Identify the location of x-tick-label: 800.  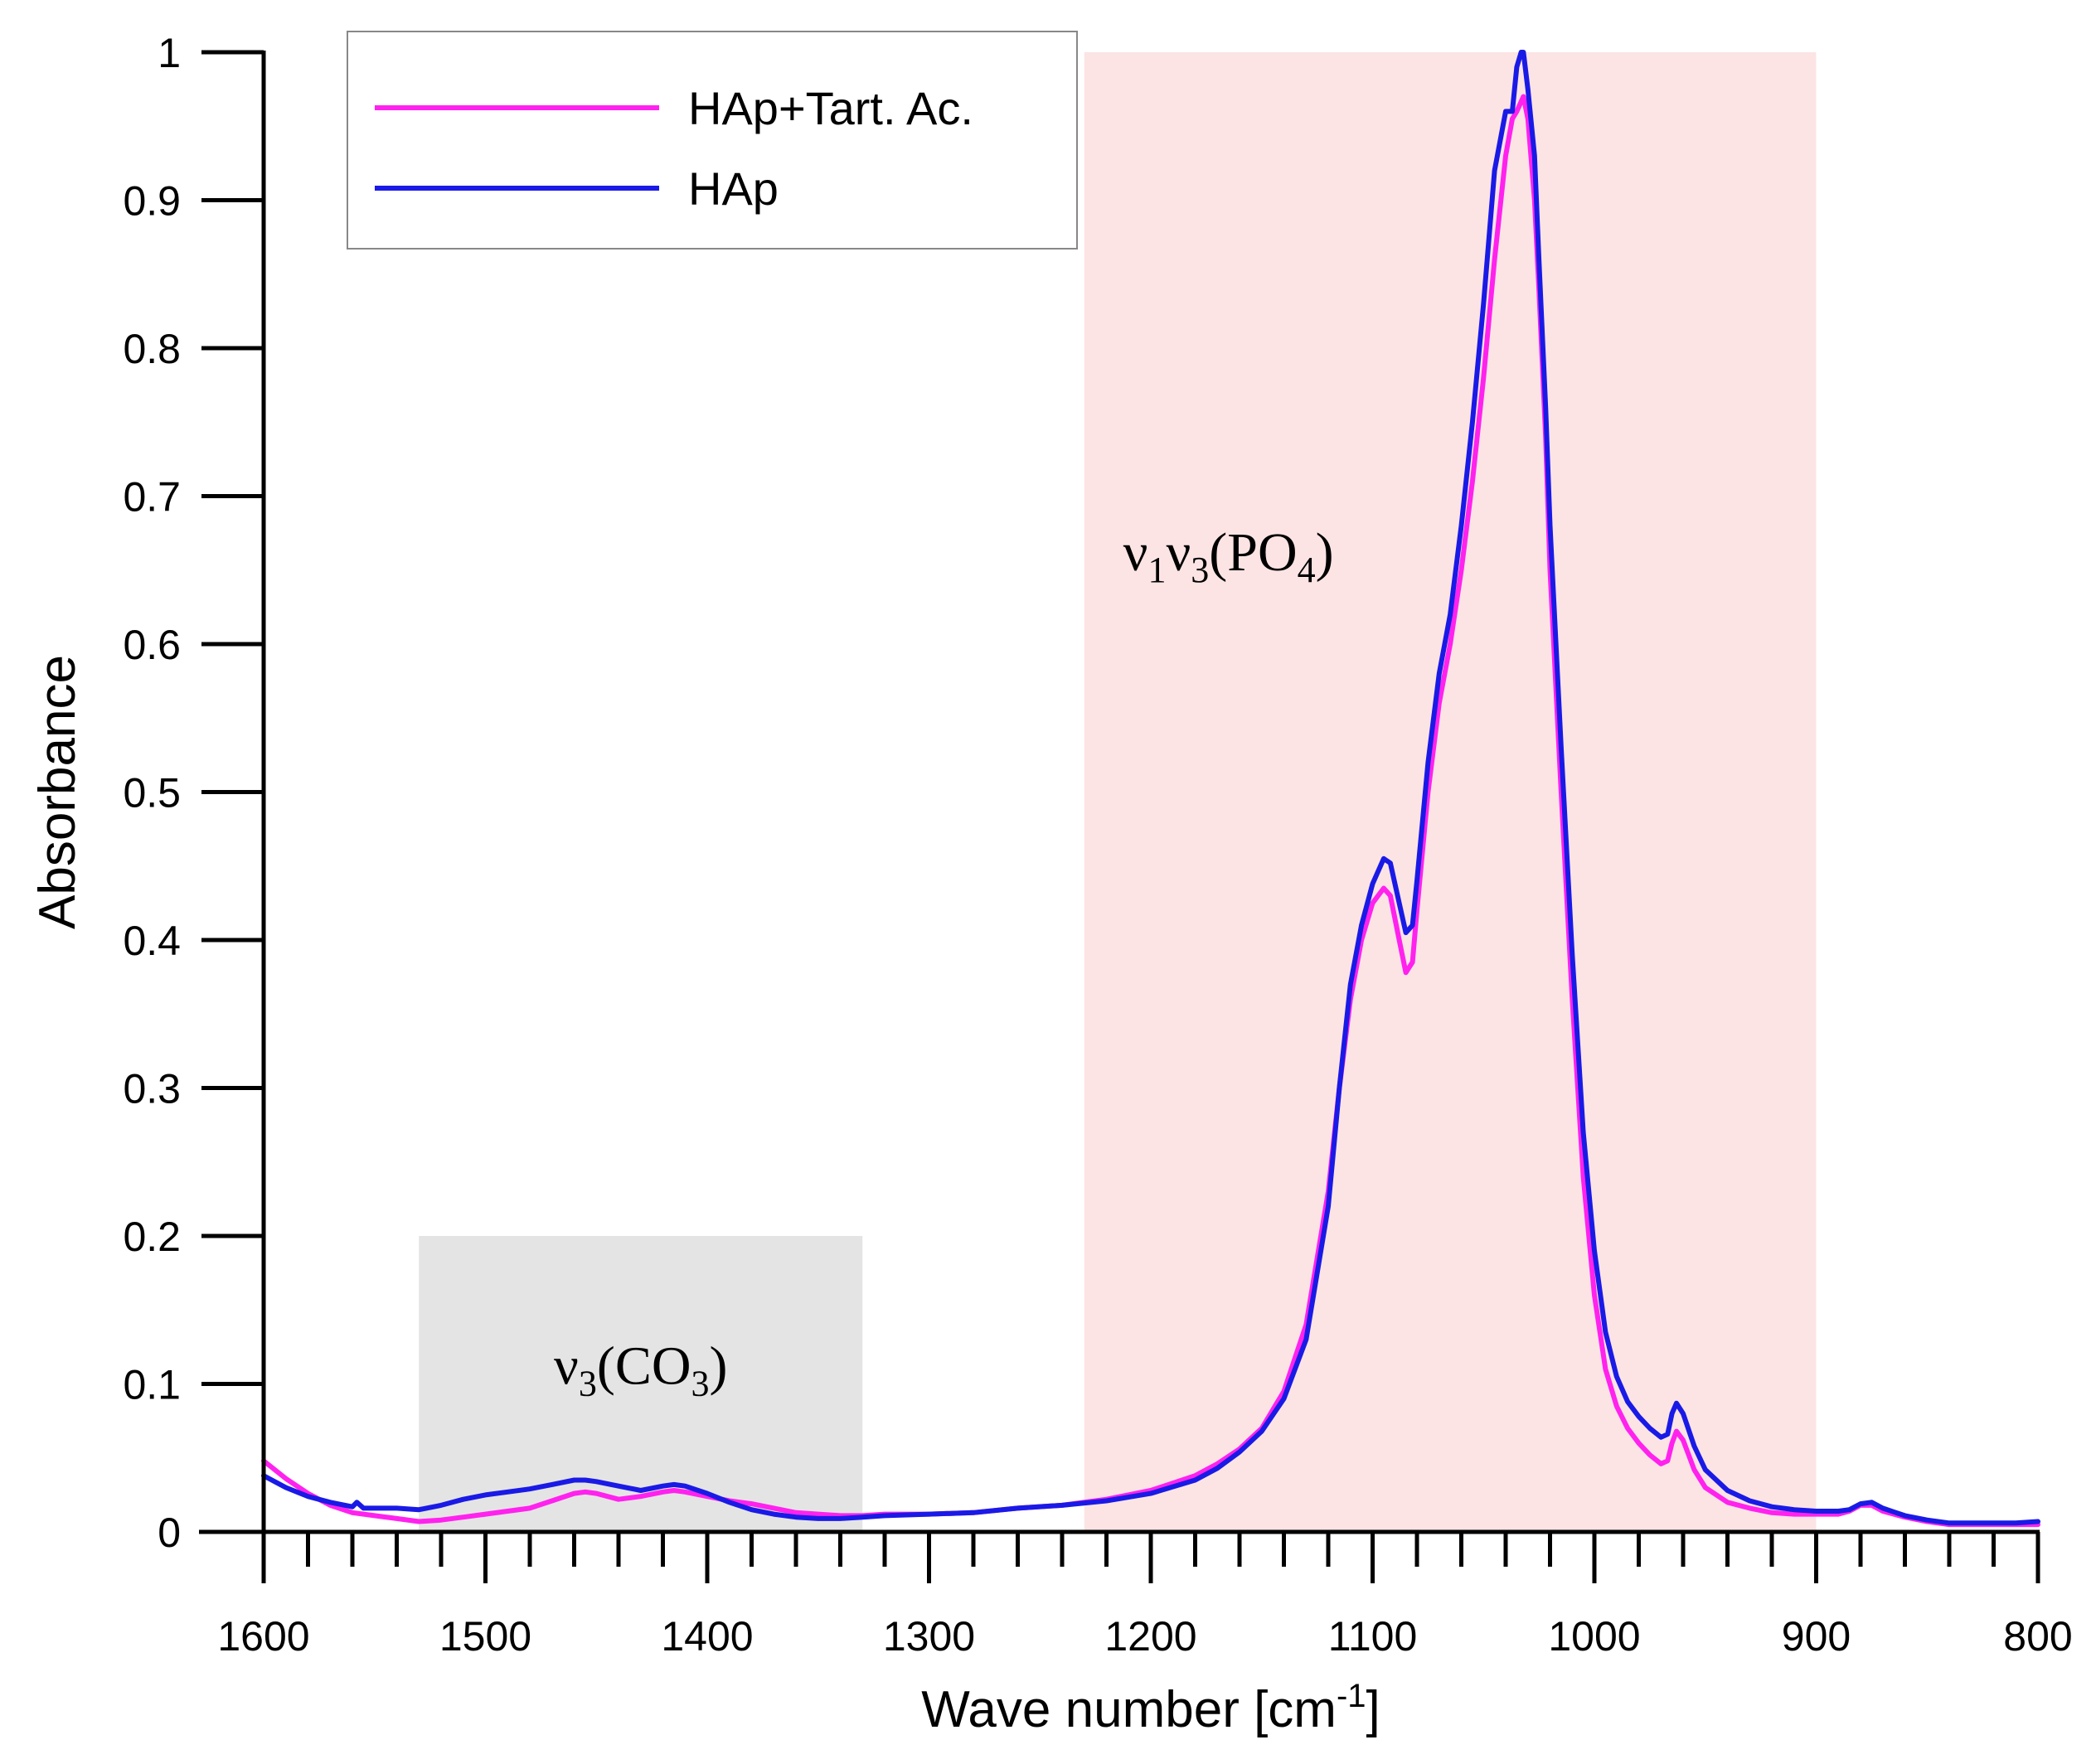
(2037, 1636).